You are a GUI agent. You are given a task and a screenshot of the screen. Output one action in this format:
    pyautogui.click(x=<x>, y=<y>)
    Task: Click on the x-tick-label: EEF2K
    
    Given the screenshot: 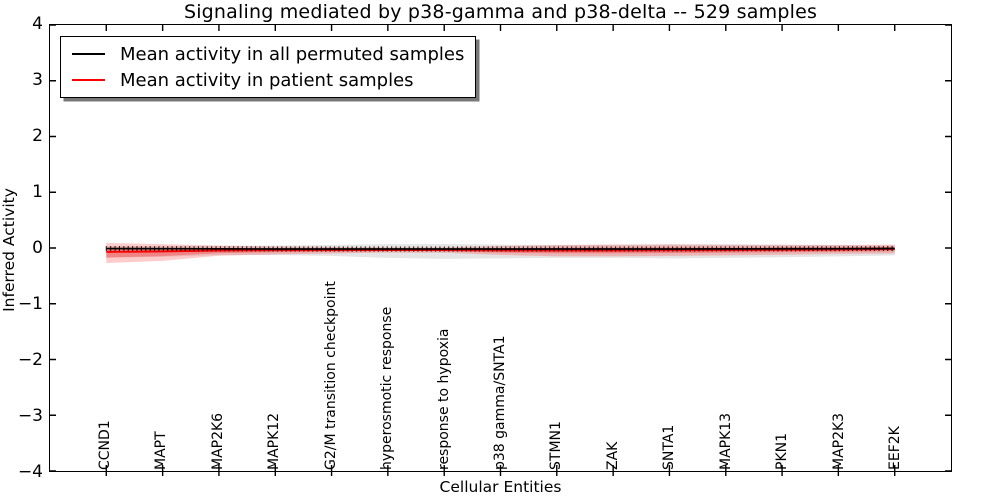 What is the action you would take?
    pyautogui.click(x=895, y=448)
    